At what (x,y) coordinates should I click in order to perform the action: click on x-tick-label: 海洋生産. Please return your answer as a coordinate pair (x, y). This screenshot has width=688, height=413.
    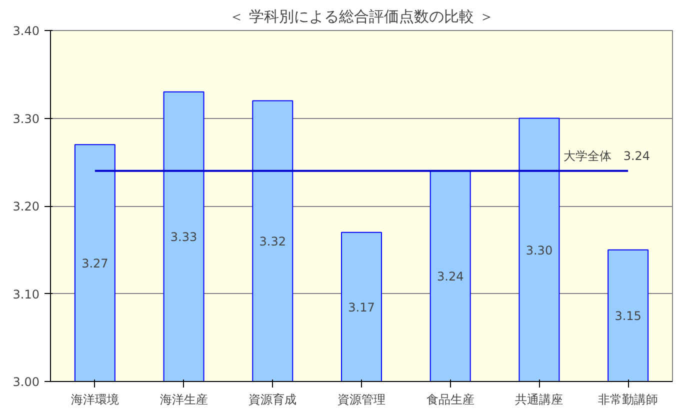
    Looking at the image, I should click on (184, 399).